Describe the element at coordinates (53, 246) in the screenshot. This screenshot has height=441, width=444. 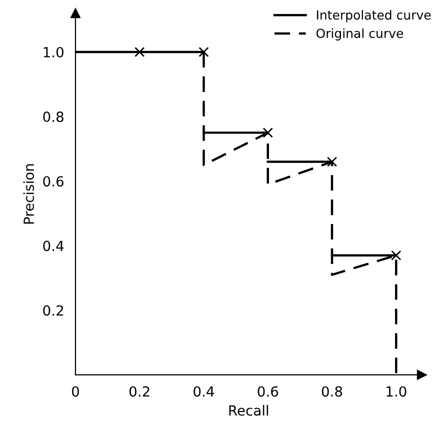
I see `y-tick-label: 0.4` at that location.